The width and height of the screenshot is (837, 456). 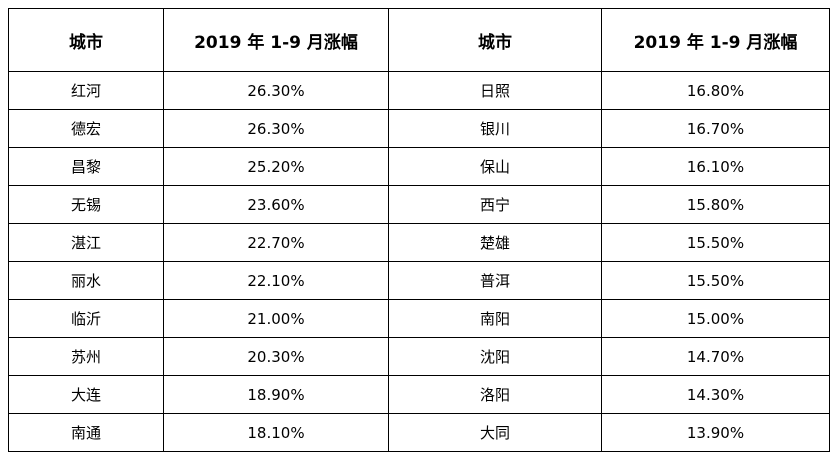 I want to click on city-cell: 保山, so click(x=495, y=166).